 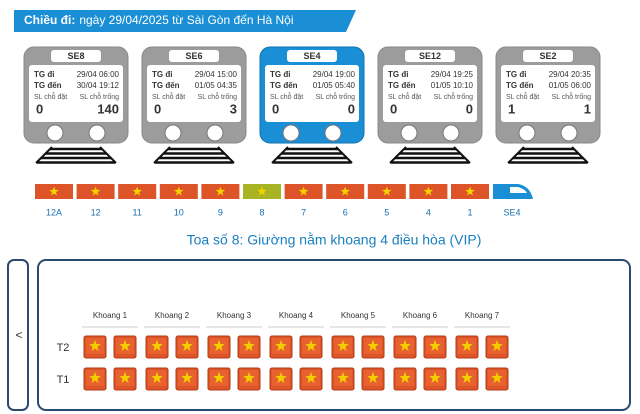 What do you see at coordinates (220, 212) in the screenshot?
I see `coach-label: 9` at bounding box center [220, 212].